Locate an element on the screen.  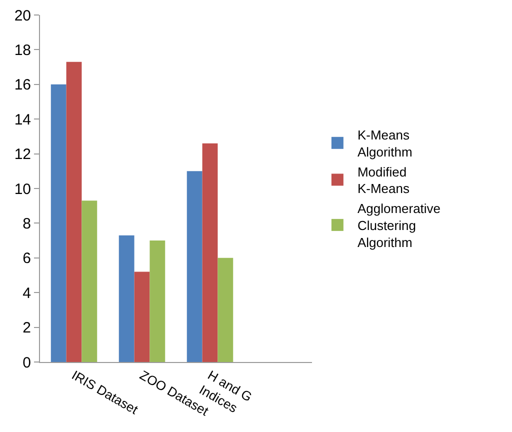
y-tick-label: 14 is located at coordinates (22, 119).